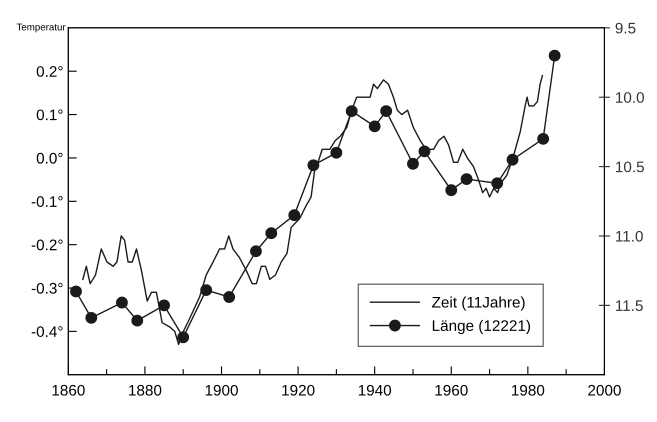 The image size is (657, 422). I want to click on y2-tick-label: 9.5, so click(626, 28).